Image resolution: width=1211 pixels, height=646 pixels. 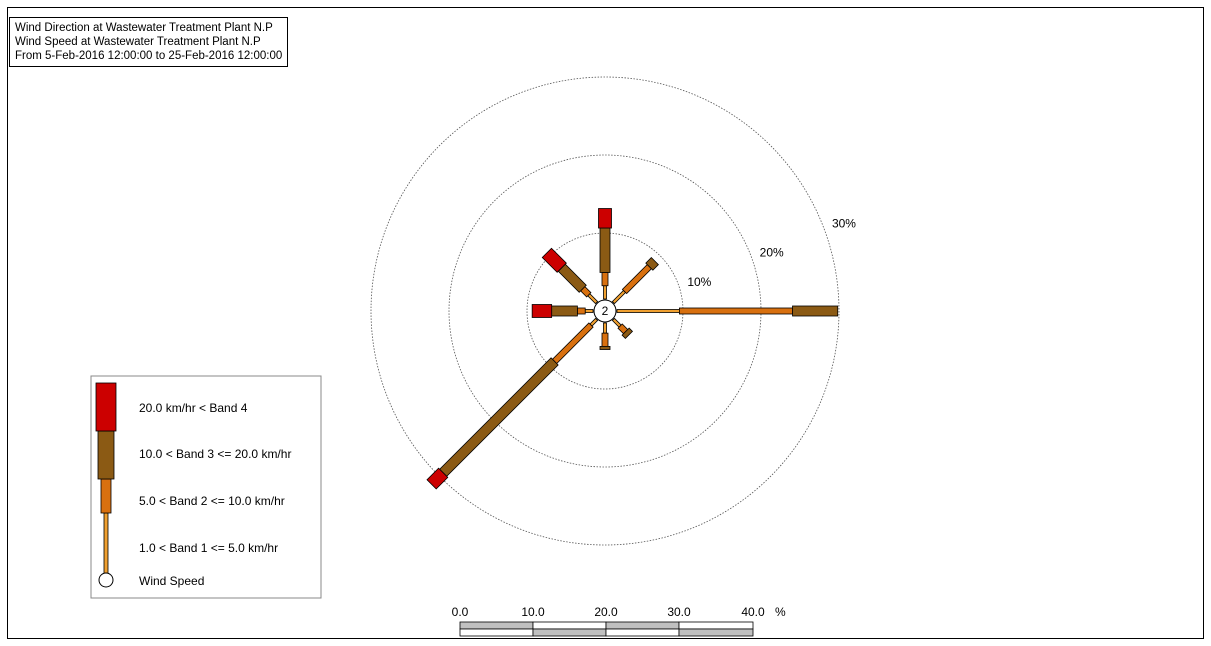 I want to click on calm-circle, so click(x=605, y=311).